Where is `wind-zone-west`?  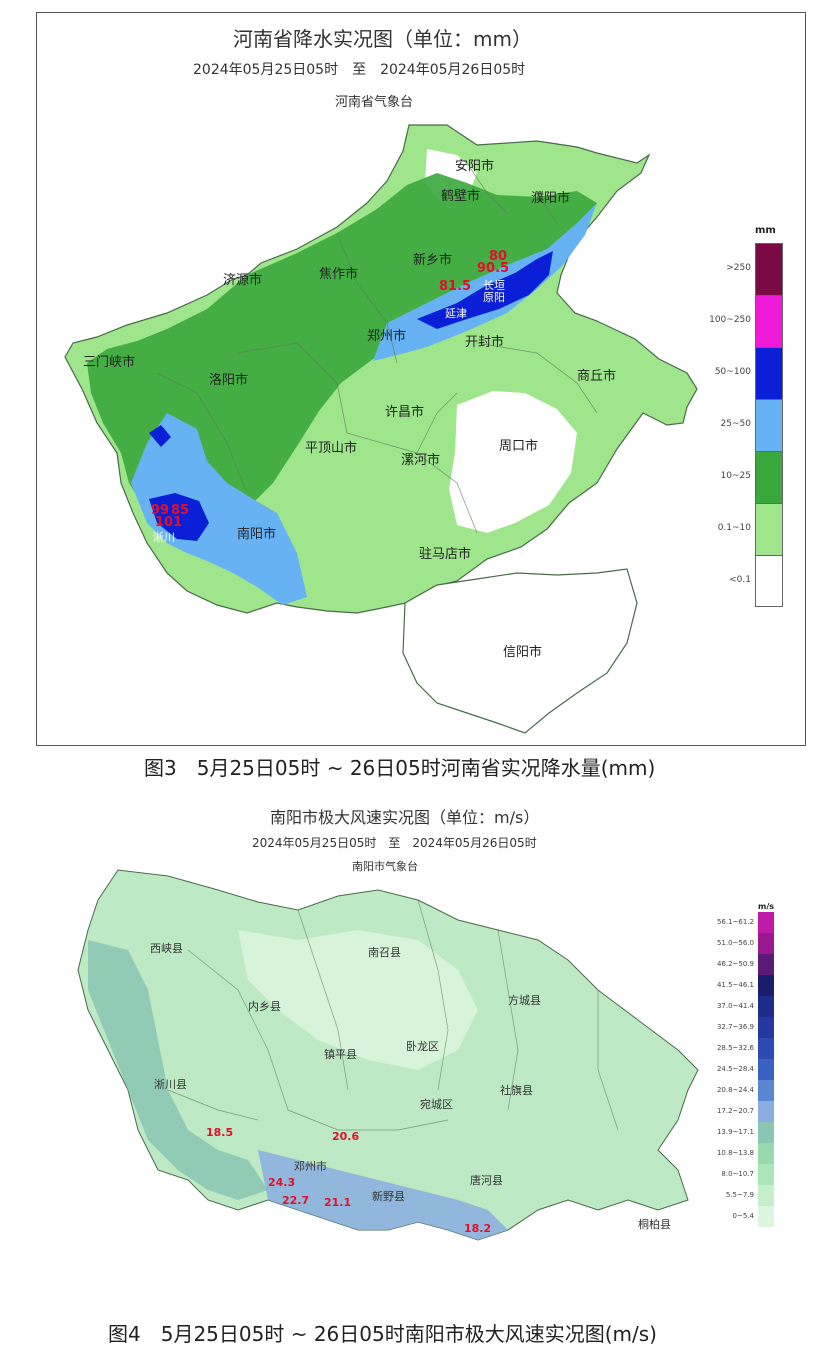
wind-zone-west is located at coordinates (178, 1070).